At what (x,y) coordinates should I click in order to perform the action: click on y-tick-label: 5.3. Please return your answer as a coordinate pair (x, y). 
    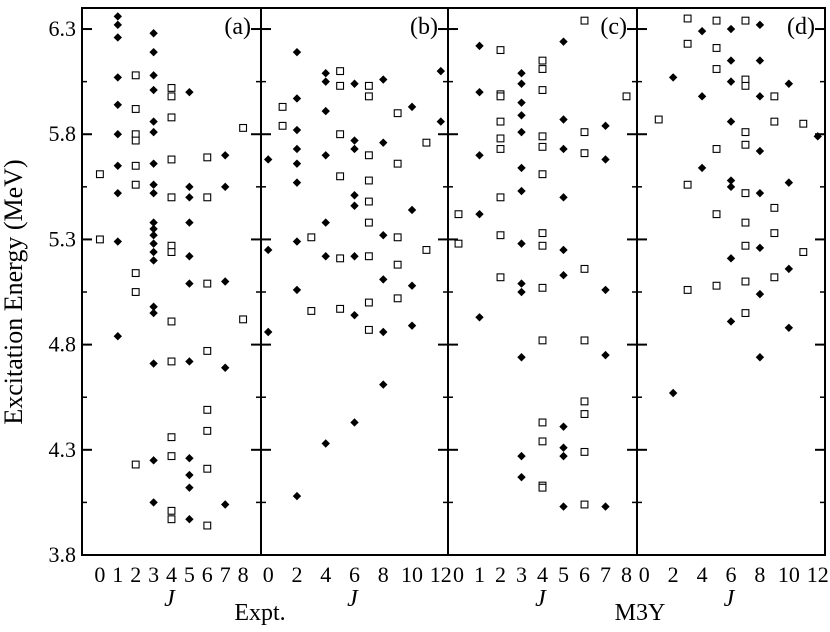
    Looking at the image, I should click on (63, 238).